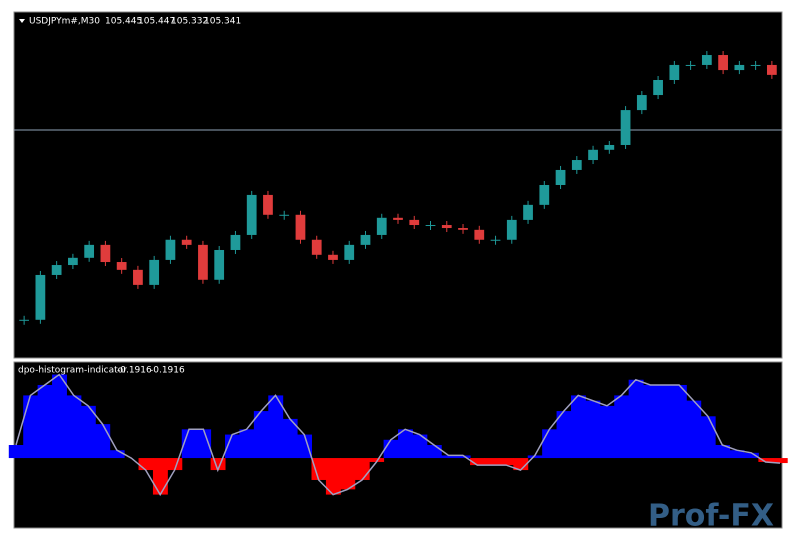 This screenshot has height=541, width=793. Describe the element at coordinates (64, 22) in the screenshot. I see `symbol-title: USDJPYm#,M30` at that location.